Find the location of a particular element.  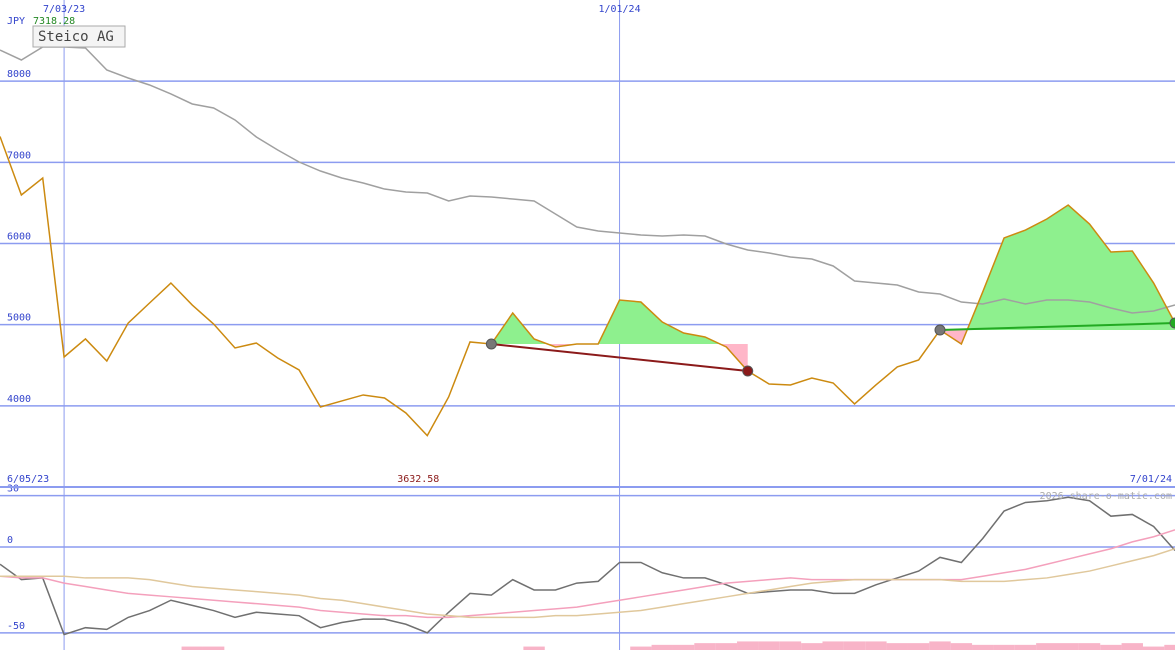

first-value: 7318.28 is located at coordinates (54, 21).